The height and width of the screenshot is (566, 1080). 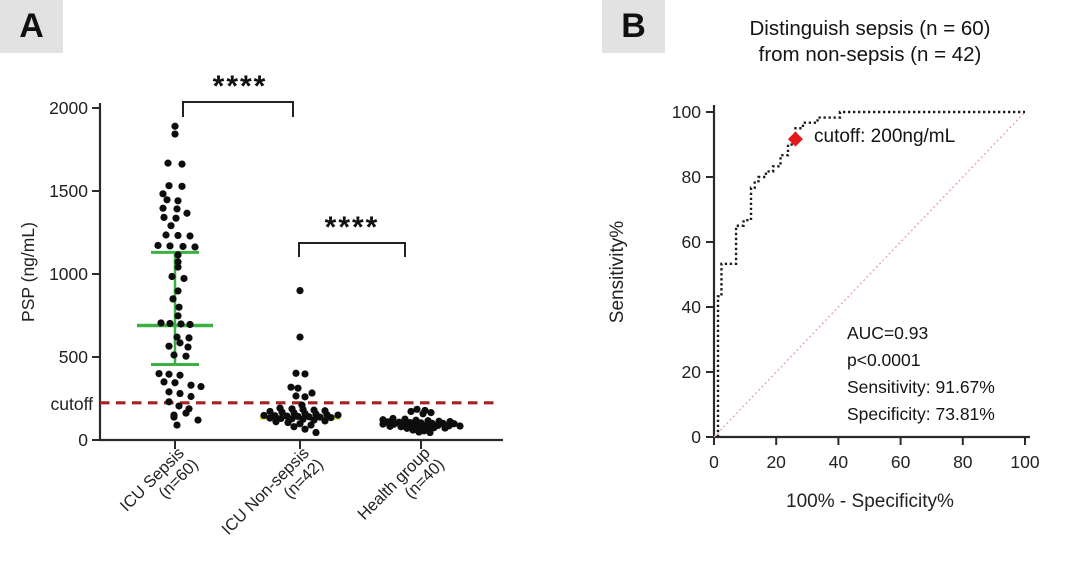 I want to click on panel-a-y-axis-title: PSP (ng/mL), so click(x=28, y=272).